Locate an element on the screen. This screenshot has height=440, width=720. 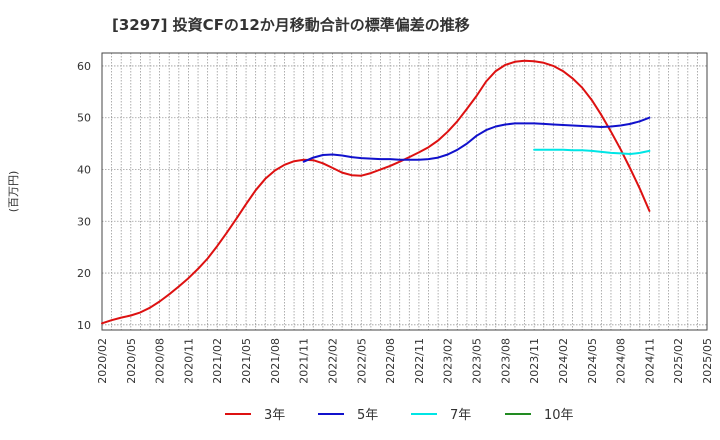
y-tick-label: 20 is located at coordinates (84, 273).